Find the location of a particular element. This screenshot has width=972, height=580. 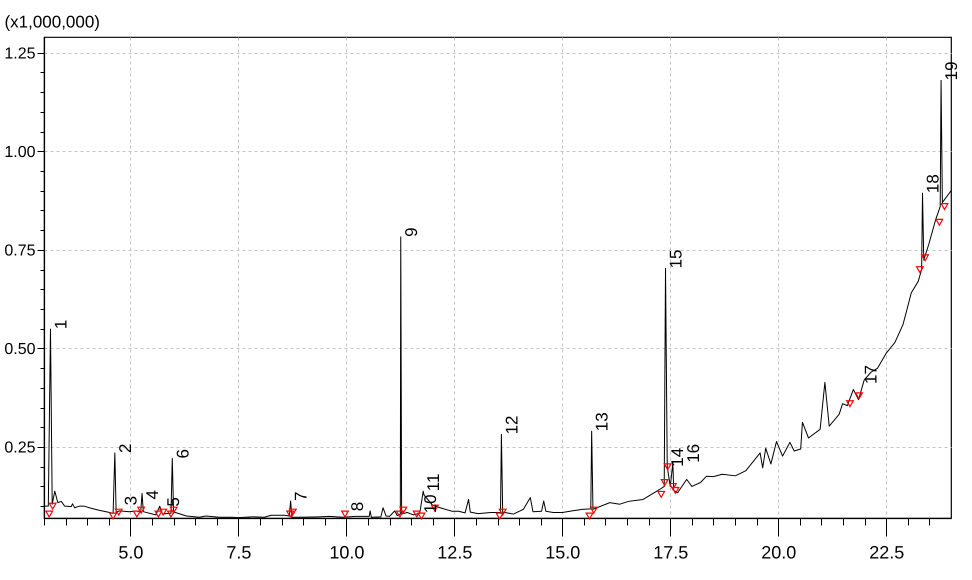

x-tick-label: 7.5 is located at coordinates (239, 552).